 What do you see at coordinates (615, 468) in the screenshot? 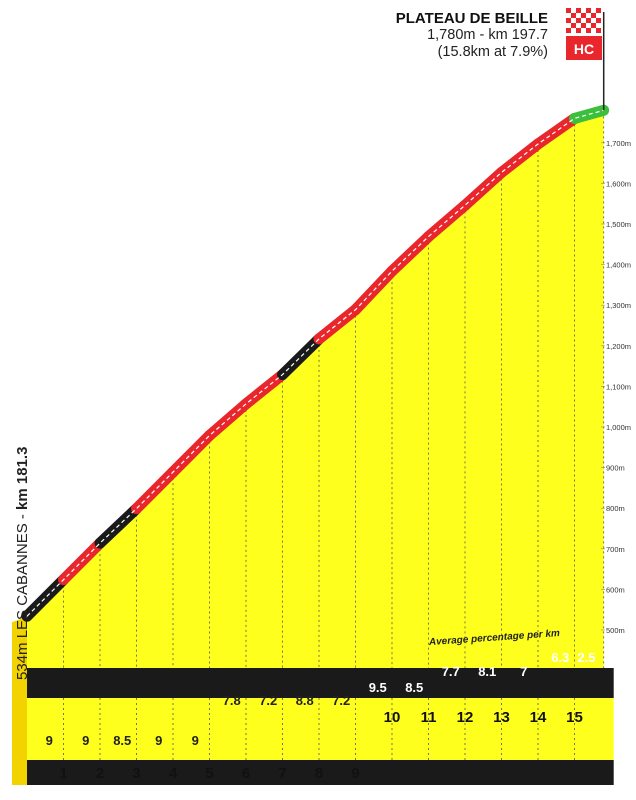
I see `altitude-tick-label: 900m` at bounding box center [615, 468].